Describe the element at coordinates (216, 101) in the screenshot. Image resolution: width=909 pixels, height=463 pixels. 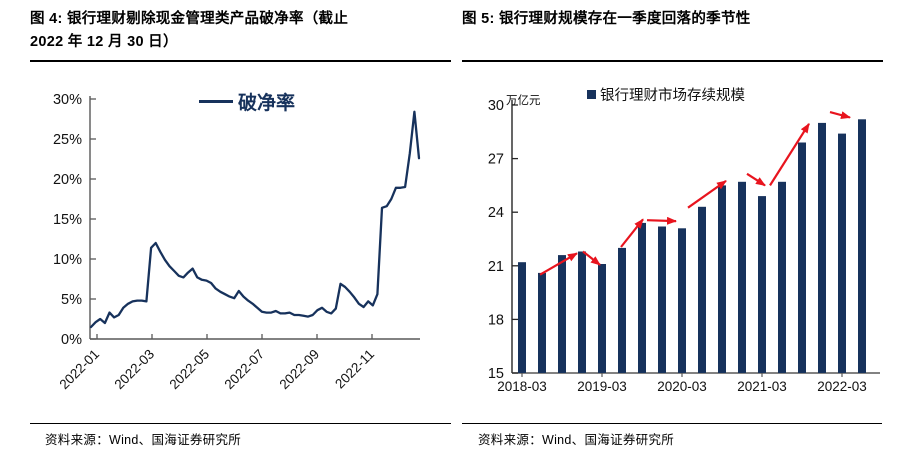
I see `line-swatch-icon` at that location.